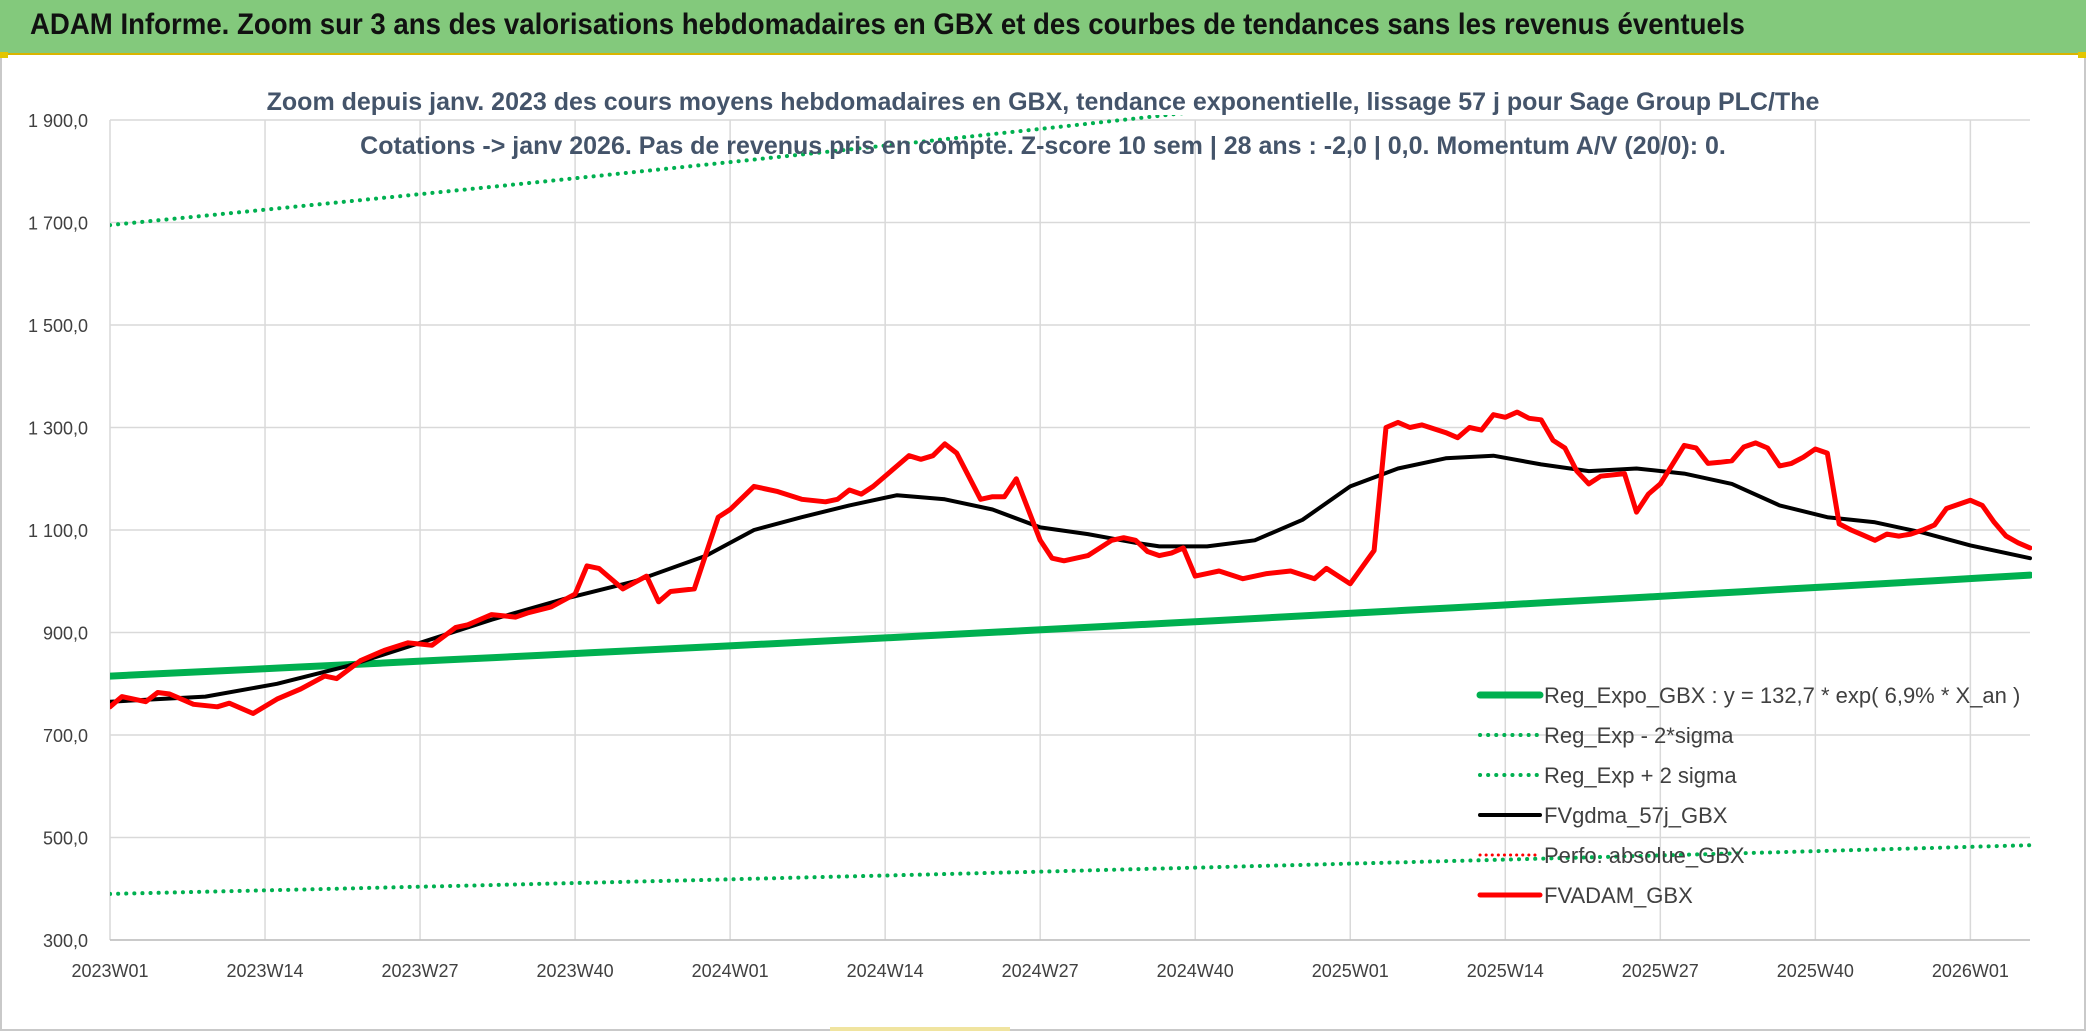 This screenshot has width=2086, height=1031. What do you see at coordinates (1040, 971) in the screenshot?
I see `x-tick-label: 2024W27` at bounding box center [1040, 971].